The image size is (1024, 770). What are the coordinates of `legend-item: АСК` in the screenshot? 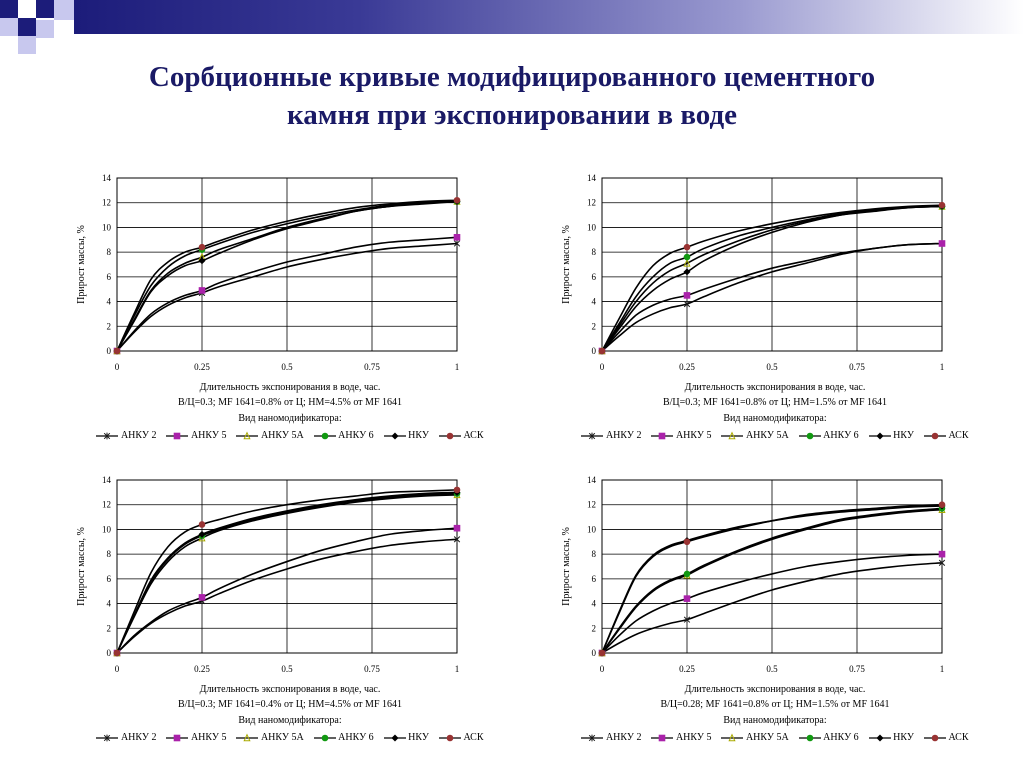 It's located at (461, 737).